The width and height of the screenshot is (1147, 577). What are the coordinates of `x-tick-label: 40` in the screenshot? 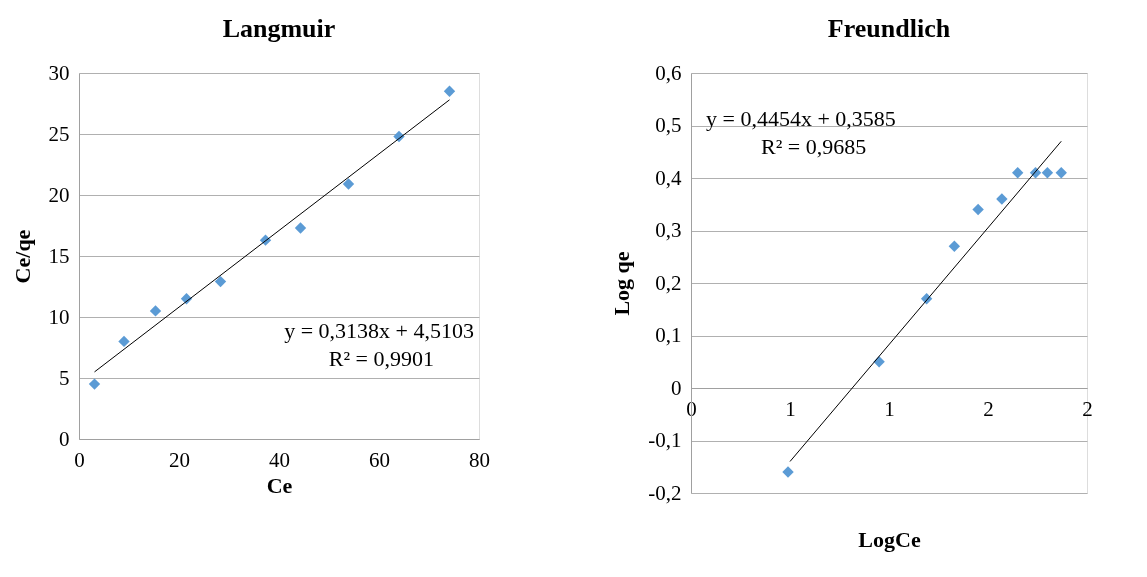 It's located at (279, 459).